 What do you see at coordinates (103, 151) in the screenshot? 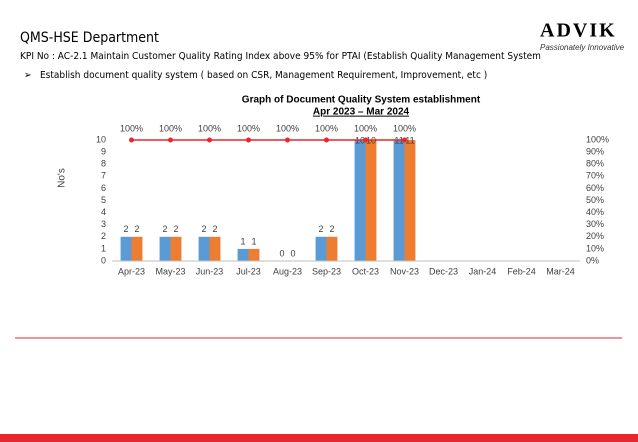
I see `y-tick-label: 9` at bounding box center [103, 151].